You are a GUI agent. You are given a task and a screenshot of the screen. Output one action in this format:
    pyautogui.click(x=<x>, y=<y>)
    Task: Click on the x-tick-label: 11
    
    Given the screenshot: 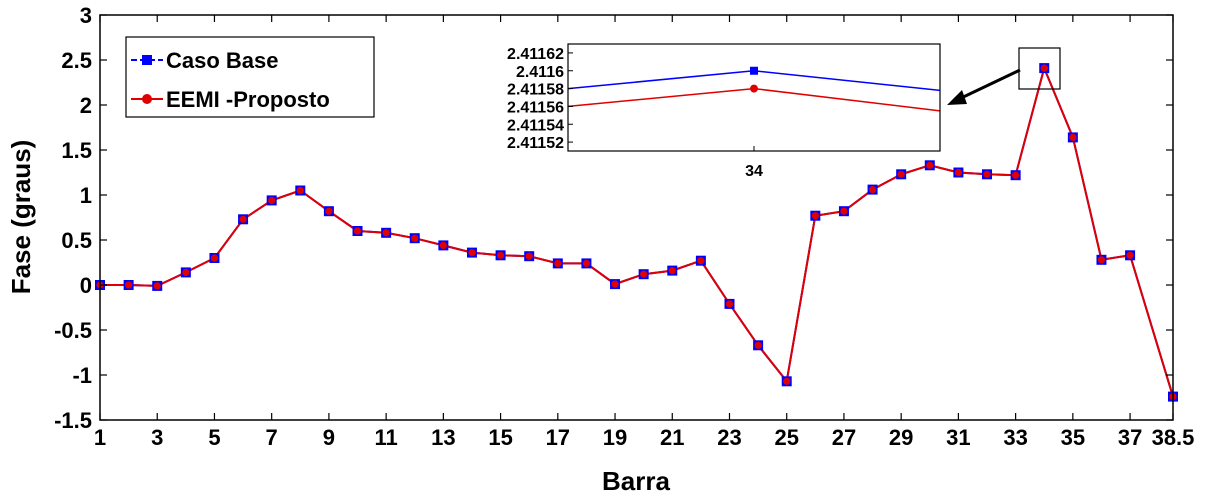 What is the action you would take?
    pyautogui.click(x=386, y=437)
    